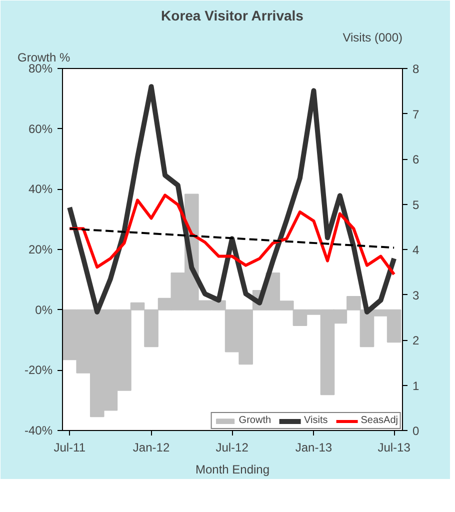 The image size is (455, 512). I want to click on y2-tick-label: 2, so click(416, 341).